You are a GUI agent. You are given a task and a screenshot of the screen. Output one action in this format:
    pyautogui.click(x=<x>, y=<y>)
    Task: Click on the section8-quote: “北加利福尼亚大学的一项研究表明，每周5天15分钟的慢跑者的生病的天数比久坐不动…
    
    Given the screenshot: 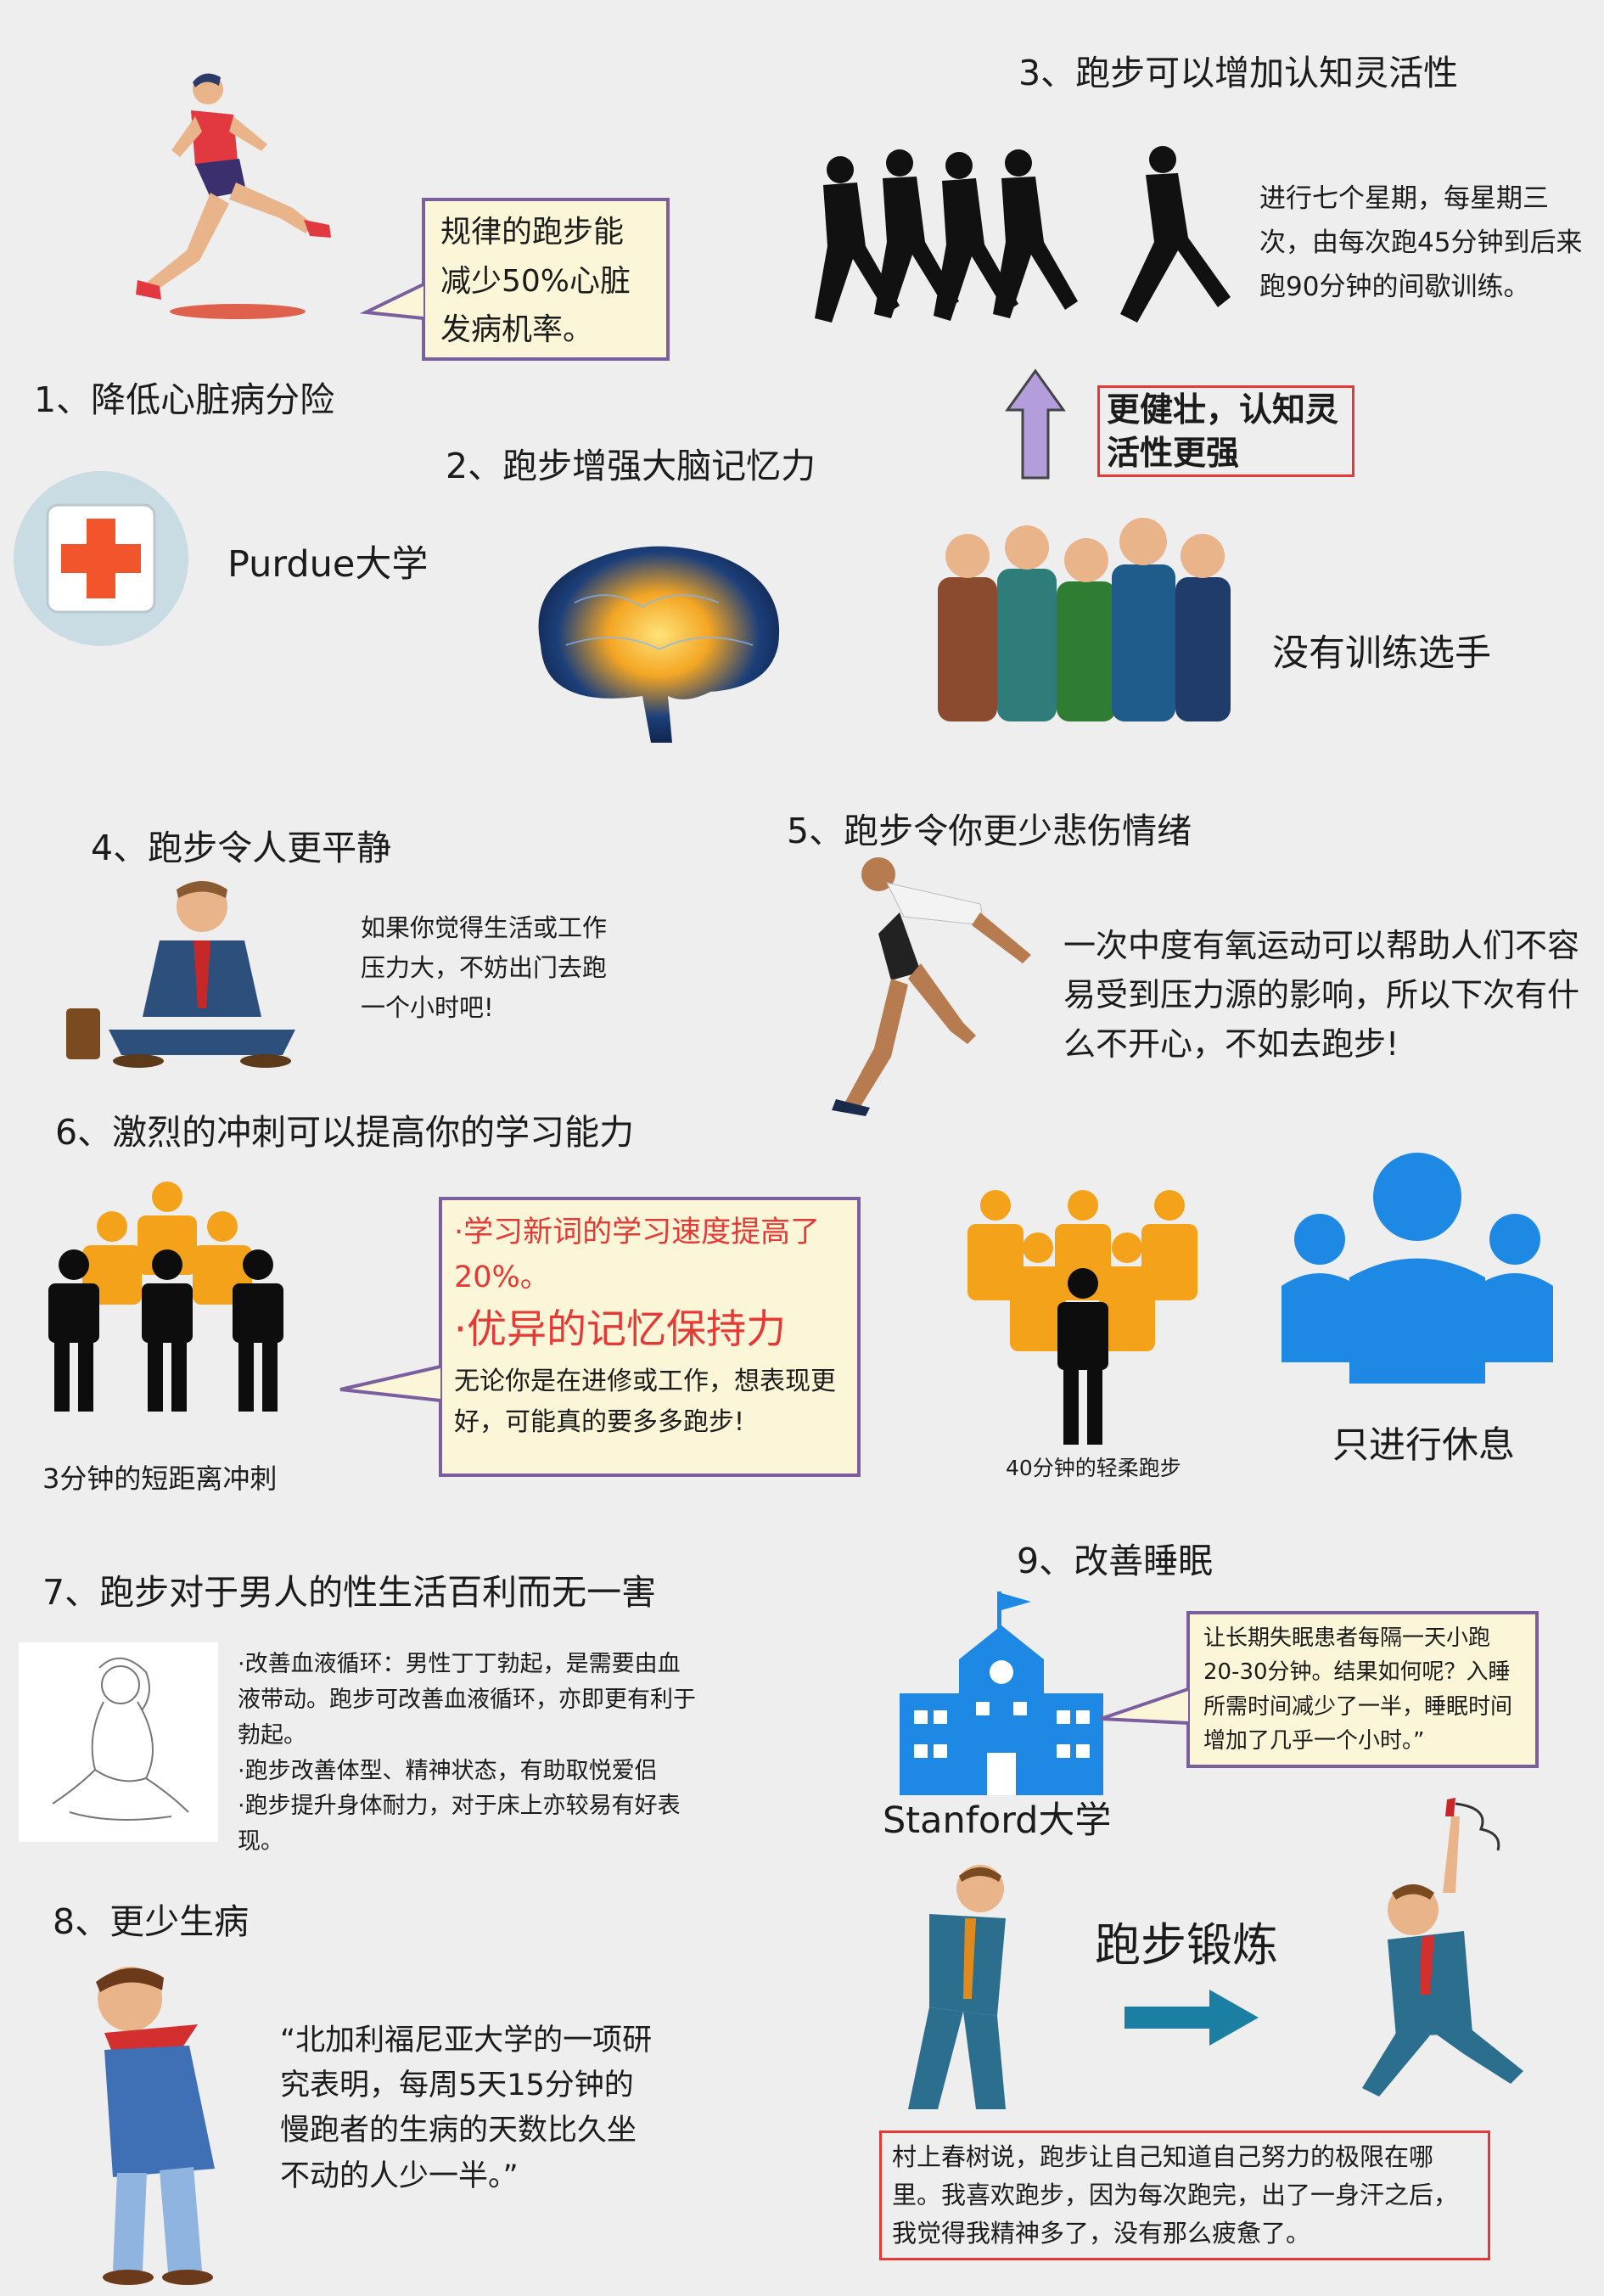 What is the action you would take?
    pyautogui.click(x=466, y=2108)
    